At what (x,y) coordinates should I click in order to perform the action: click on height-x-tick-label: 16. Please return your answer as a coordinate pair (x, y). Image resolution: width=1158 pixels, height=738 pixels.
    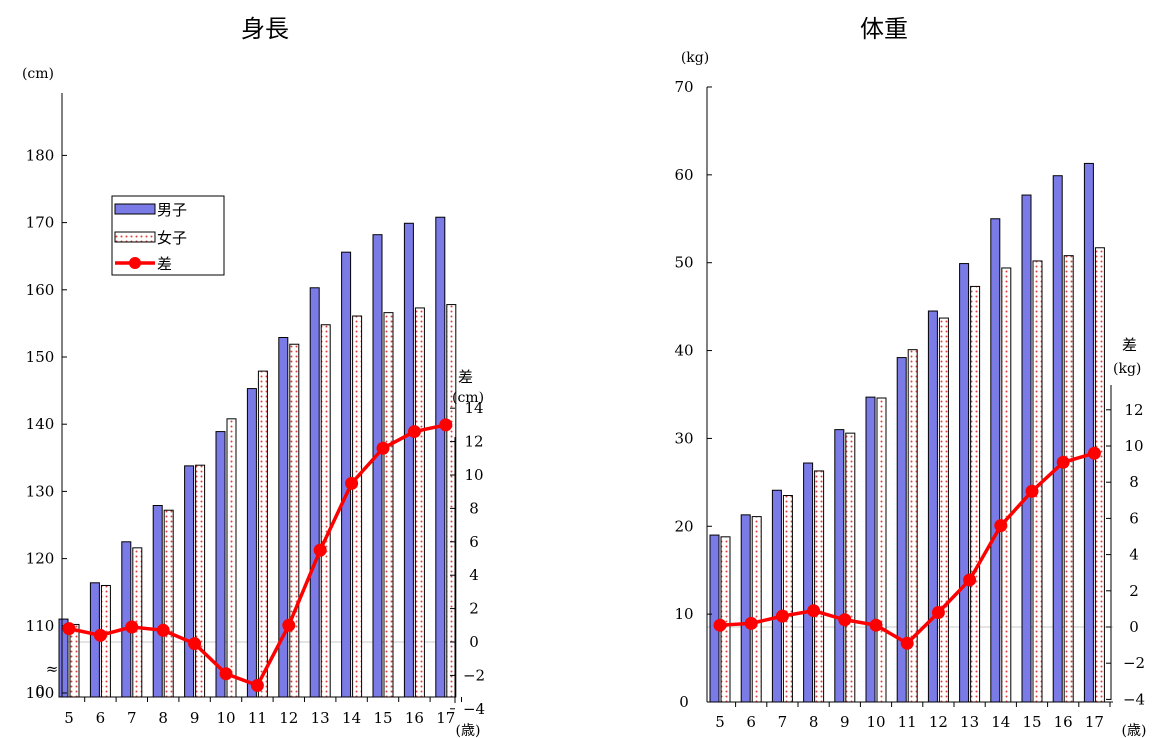
    Looking at the image, I should click on (414, 718).